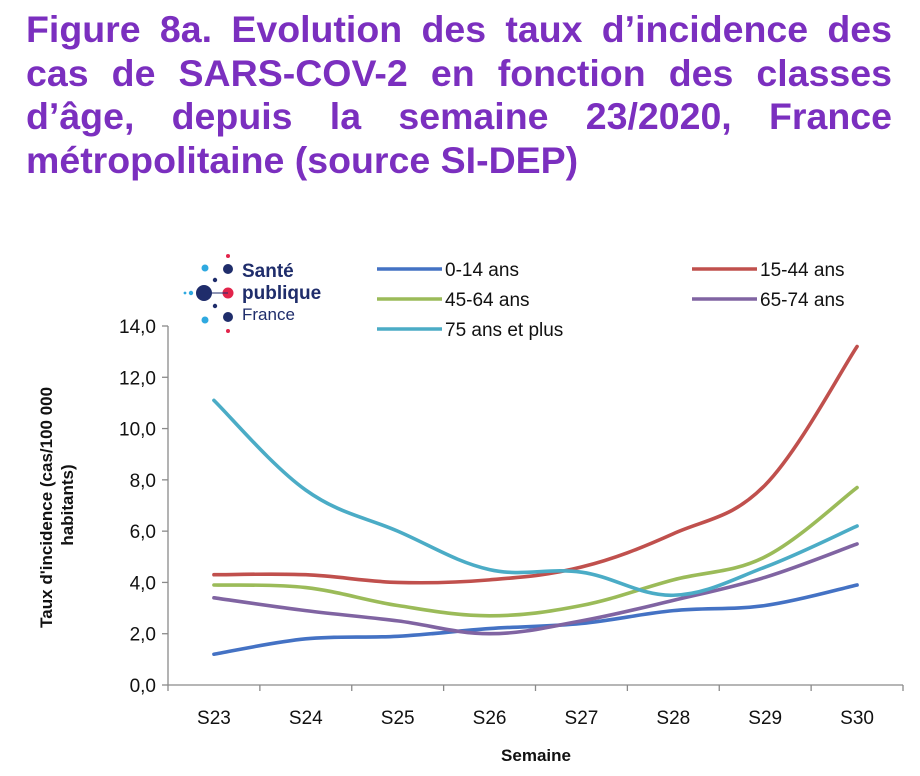  What do you see at coordinates (137, 327) in the screenshot?
I see `y-tick-label: 14,0` at bounding box center [137, 327].